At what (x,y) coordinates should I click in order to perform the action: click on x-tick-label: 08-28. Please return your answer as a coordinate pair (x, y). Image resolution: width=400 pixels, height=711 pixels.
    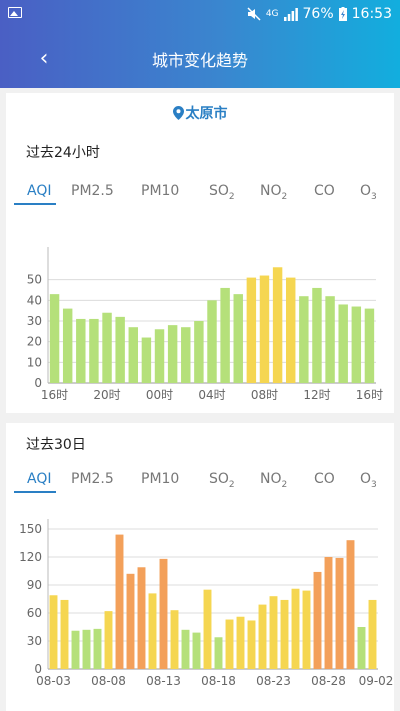
    Looking at the image, I should click on (328, 681).